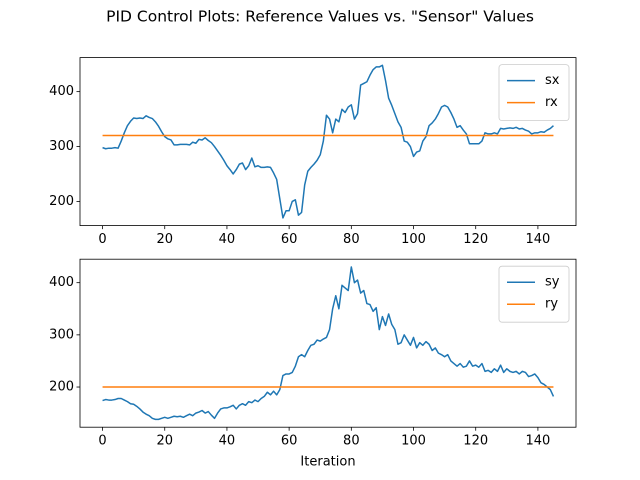 The image size is (640, 480). What do you see at coordinates (327, 462) in the screenshot?
I see `x-axis-label: Iteration` at bounding box center [327, 462].